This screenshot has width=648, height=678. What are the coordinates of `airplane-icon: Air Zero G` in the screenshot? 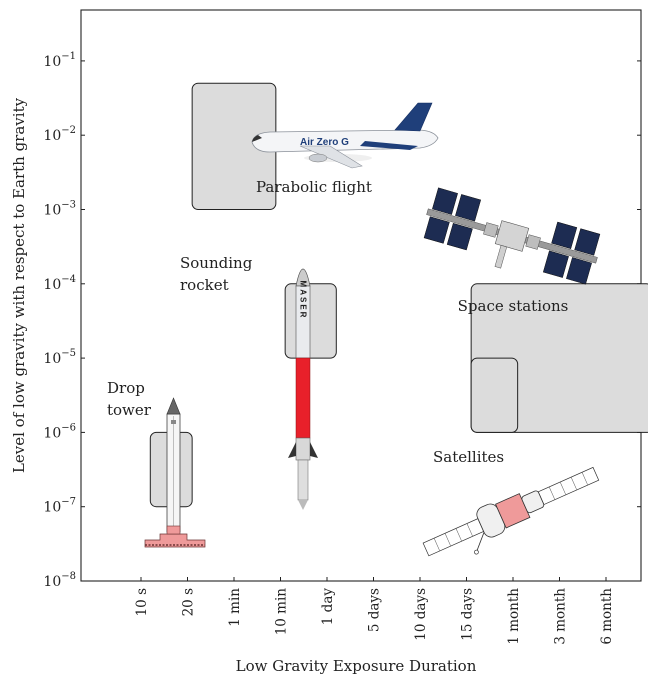 It's located at (345, 135).